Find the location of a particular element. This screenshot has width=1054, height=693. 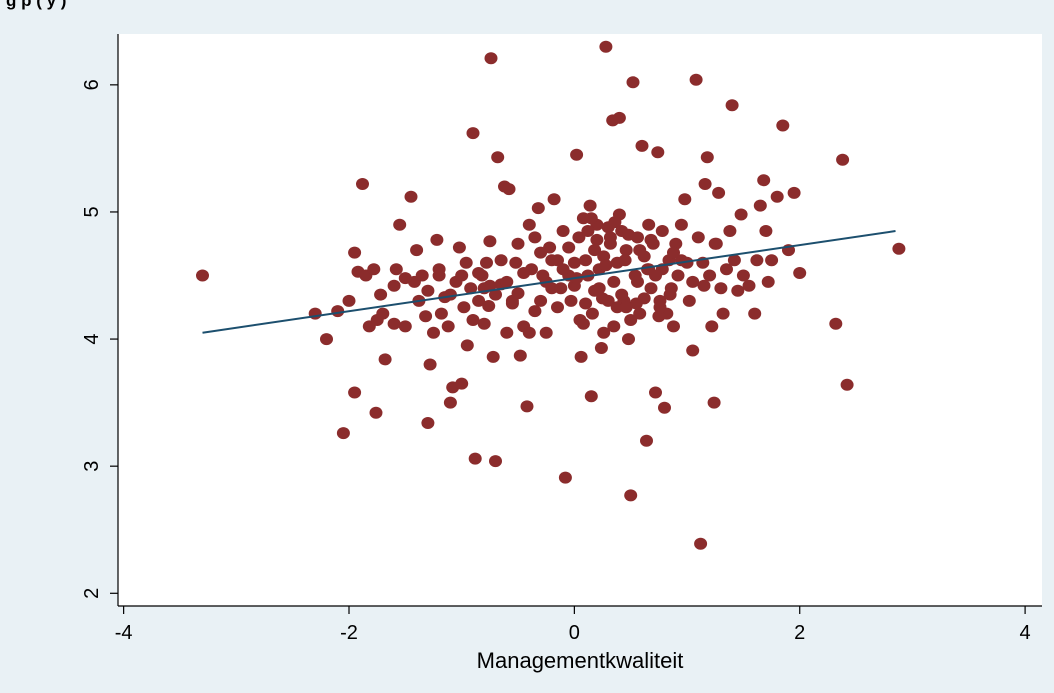

x-tick-label: -2 is located at coordinates (349, 633).